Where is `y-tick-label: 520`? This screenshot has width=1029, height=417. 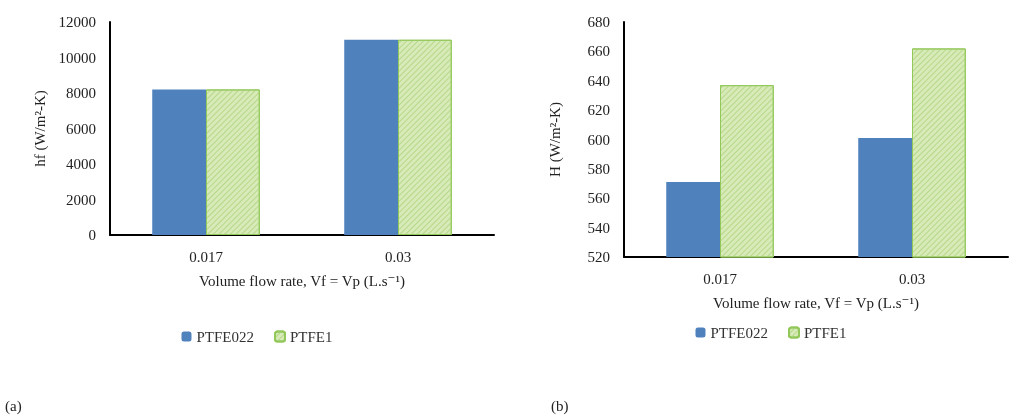
y-tick-label: 520 is located at coordinates (598, 257).